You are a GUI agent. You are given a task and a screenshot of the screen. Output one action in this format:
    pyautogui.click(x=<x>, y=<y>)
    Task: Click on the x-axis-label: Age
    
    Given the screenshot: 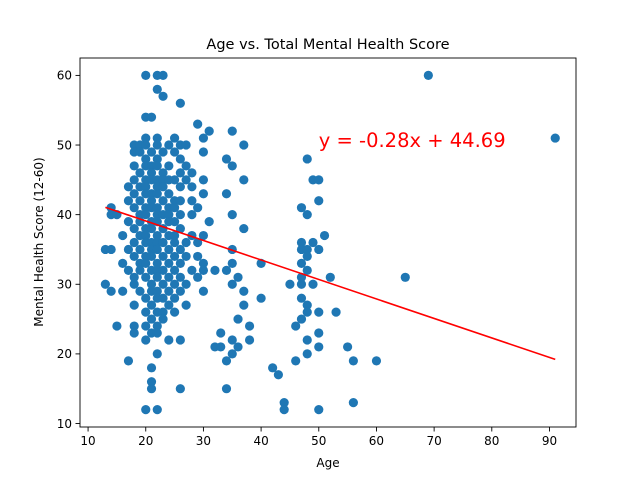 What is the action you would take?
    pyautogui.click(x=327, y=463)
    